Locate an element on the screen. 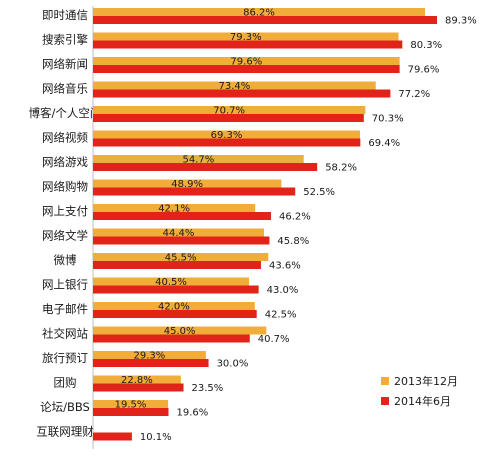  data-label: 52.5% is located at coordinates (319, 192).